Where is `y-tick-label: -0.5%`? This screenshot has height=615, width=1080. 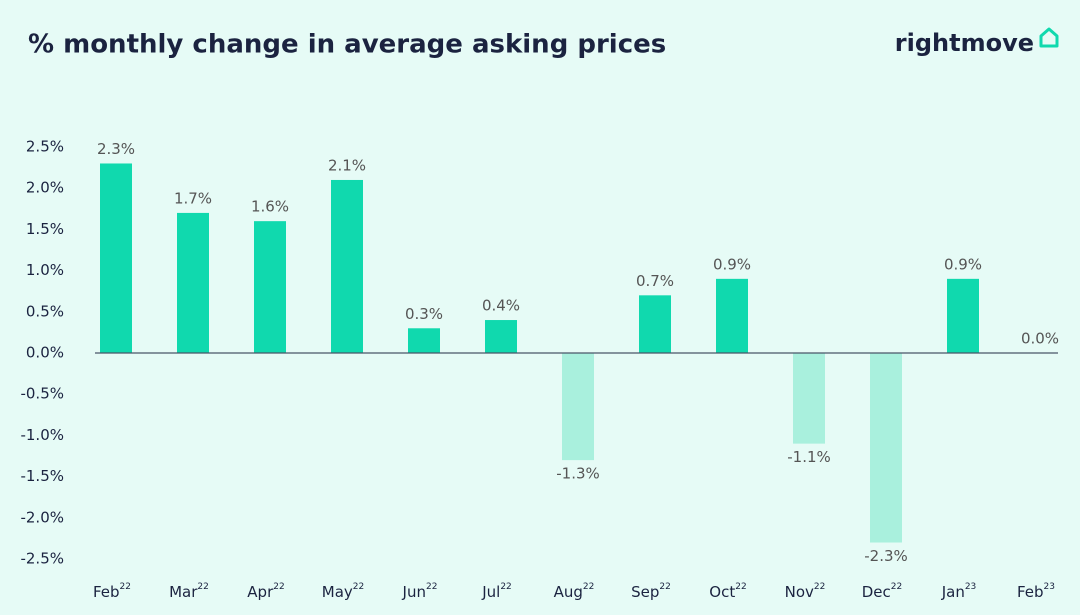
y-tick-label: -0.5% is located at coordinates (42, 394).